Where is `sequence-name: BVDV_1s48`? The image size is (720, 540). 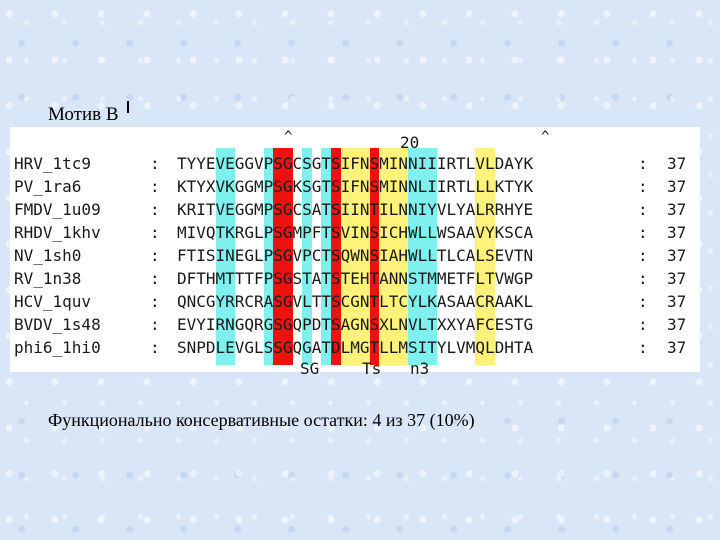 sequence-name: BVDV_1s48 is located at coordinates (57, 324).